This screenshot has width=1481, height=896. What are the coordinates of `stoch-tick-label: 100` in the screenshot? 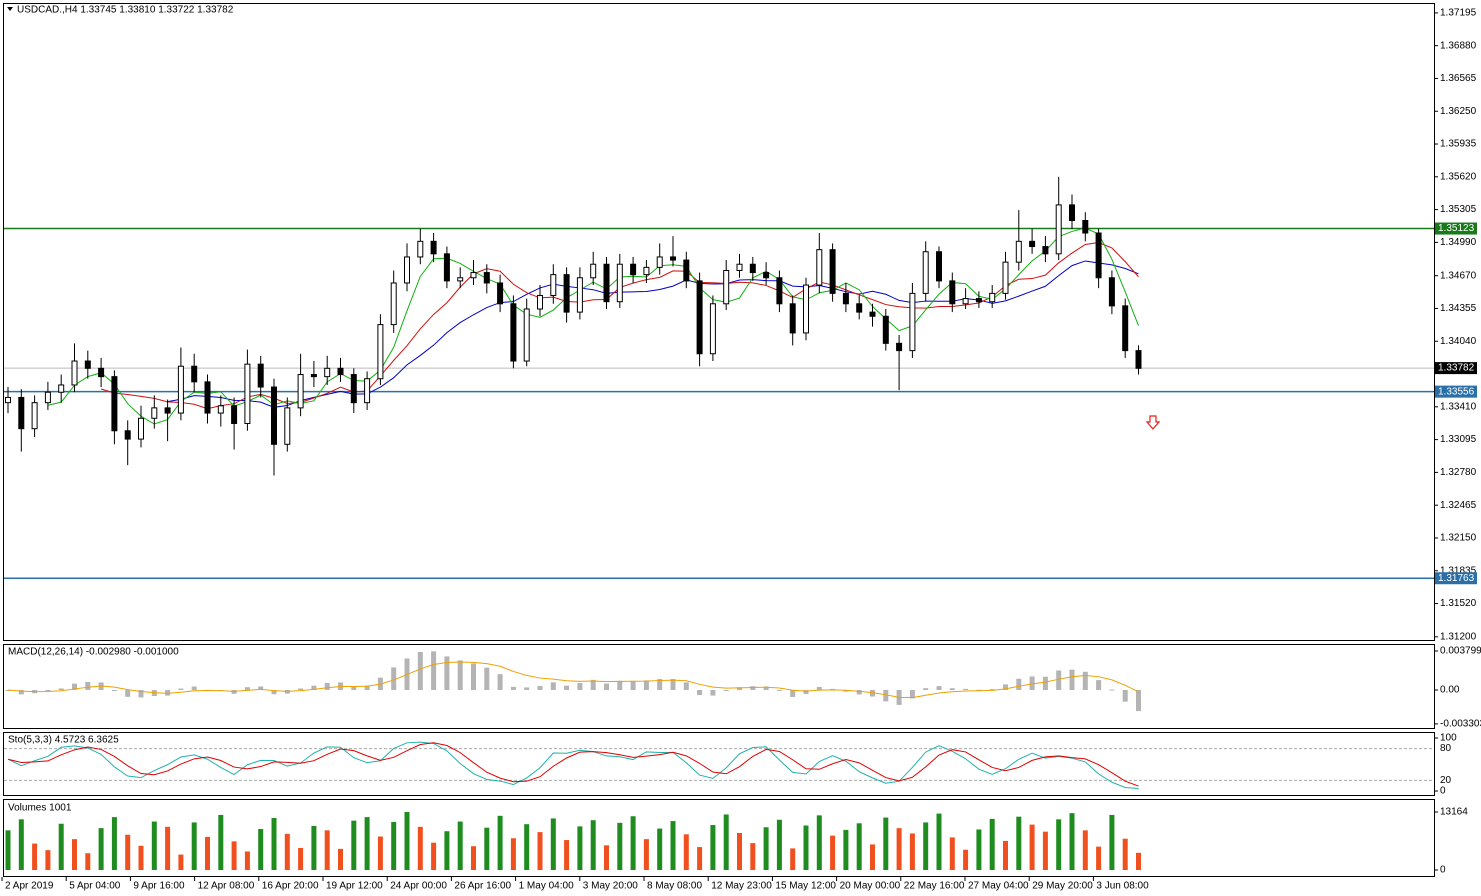 It's located at (1448, 738).